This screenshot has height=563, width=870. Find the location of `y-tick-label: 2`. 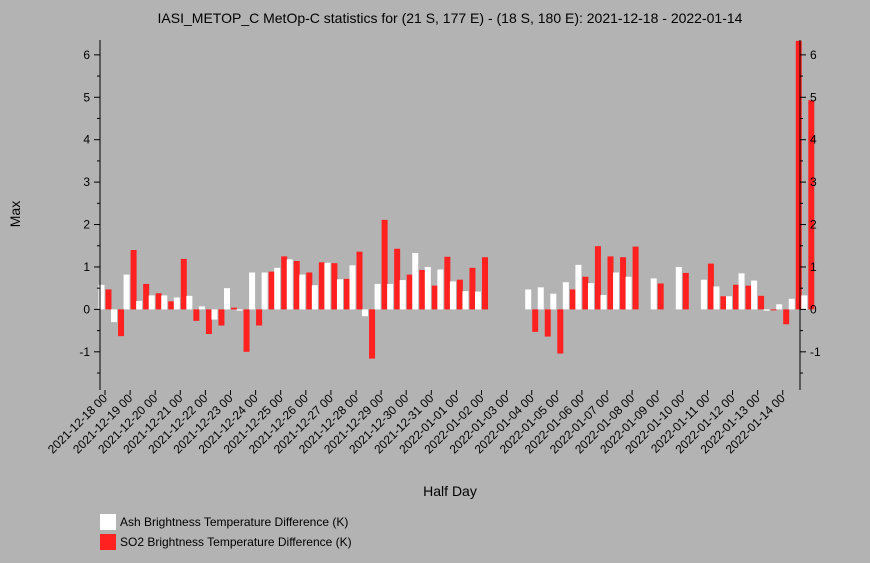

y-tick-label: 2 is located at coordinates (86, 225).